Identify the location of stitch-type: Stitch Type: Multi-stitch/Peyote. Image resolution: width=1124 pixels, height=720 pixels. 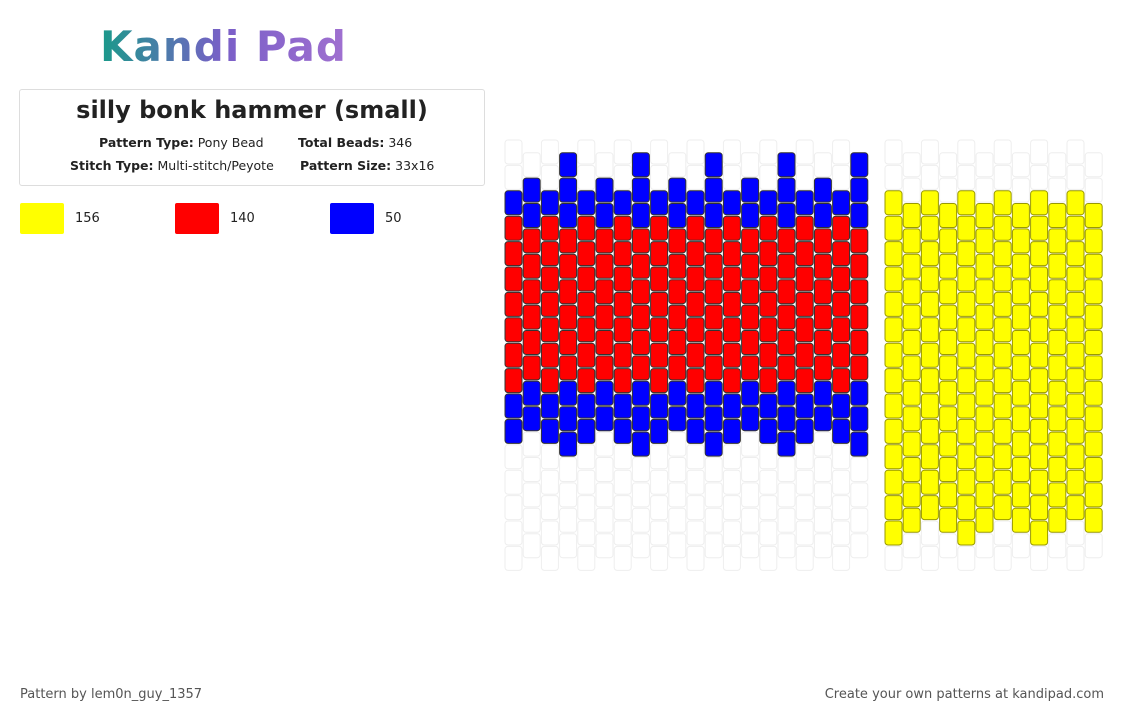
(172, 165).